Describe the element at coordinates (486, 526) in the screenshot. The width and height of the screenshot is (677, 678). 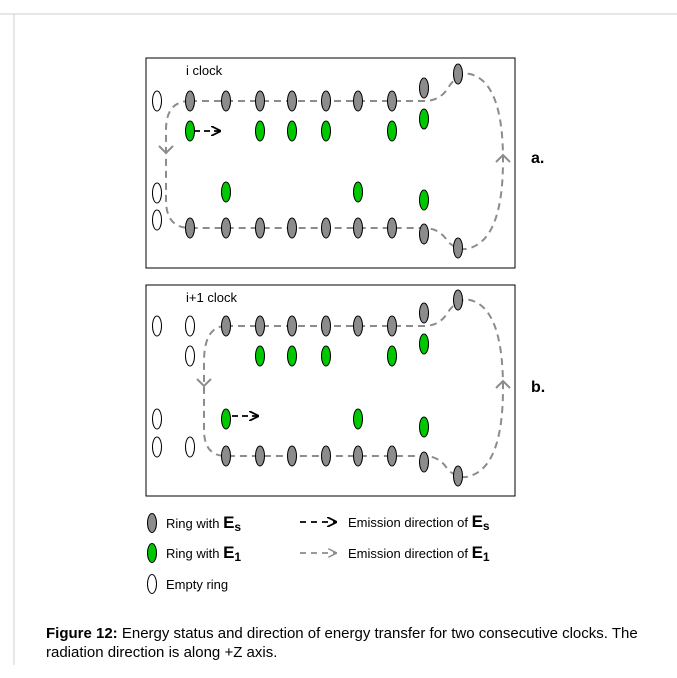
I see `legend-emission-es-subscript: s` at that location.